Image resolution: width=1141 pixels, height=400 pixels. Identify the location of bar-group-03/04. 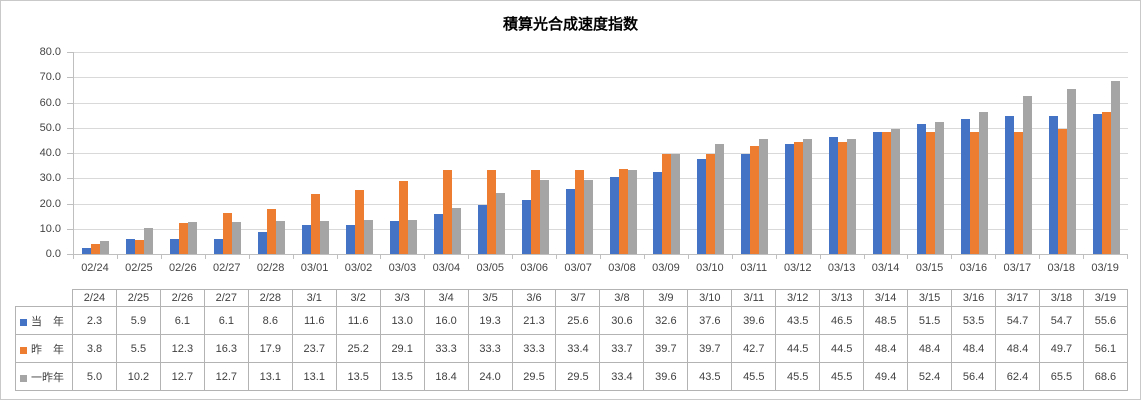
(447, 153).